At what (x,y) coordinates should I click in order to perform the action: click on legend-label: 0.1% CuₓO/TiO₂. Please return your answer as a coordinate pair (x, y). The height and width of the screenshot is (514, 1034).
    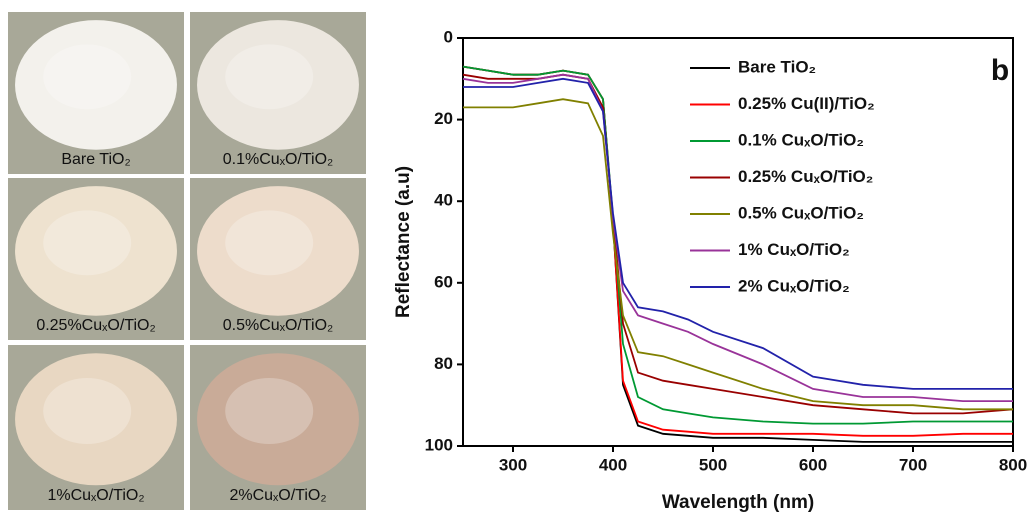
    Looking at the image, I should click on (801, 139).